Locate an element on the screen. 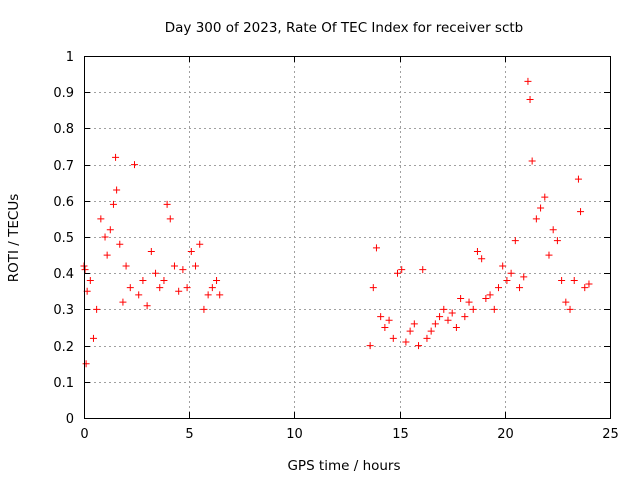 This screenshot has width=640, height=480. y-tick-label: 0.9 is located at coordinates (63, 93).